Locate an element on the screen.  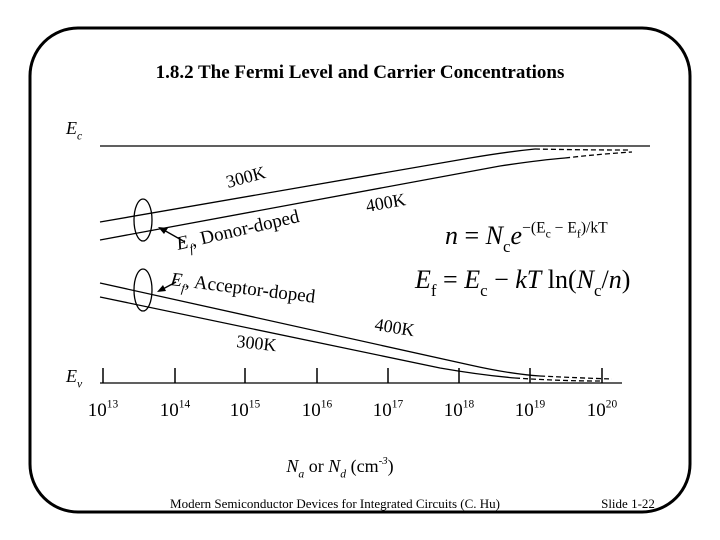
x-tick-label: 1013 is located at coordinates (103, 409).